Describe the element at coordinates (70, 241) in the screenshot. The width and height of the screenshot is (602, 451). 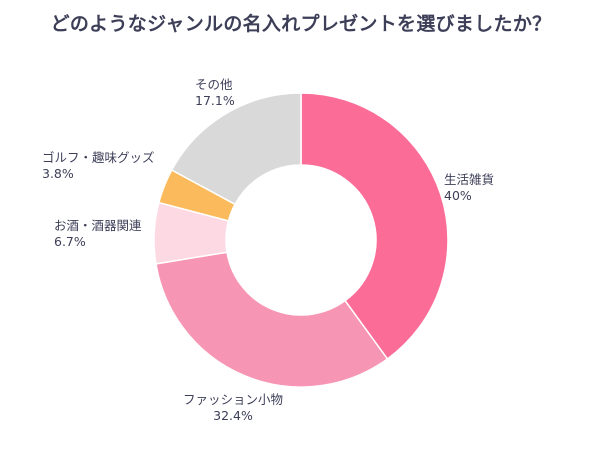
I see `percent-label: 6.7%` at that location.